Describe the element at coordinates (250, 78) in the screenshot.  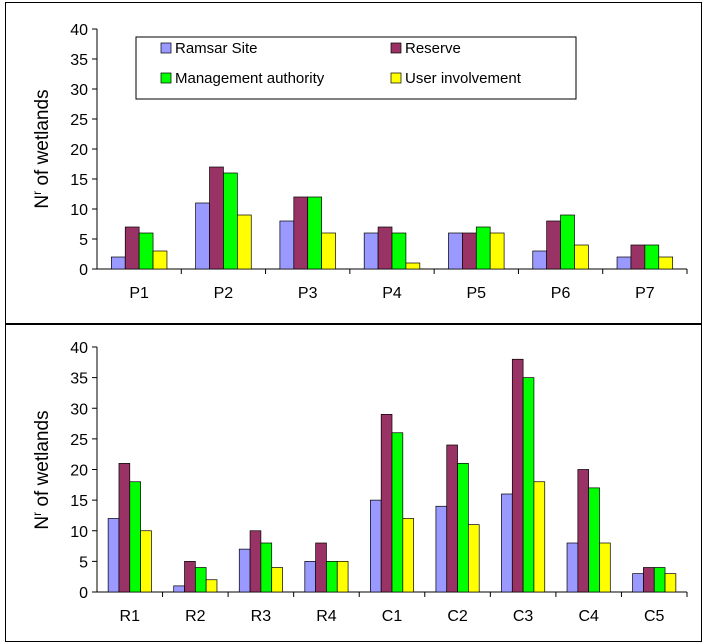
I see `legend-label: Management authority` at that location.